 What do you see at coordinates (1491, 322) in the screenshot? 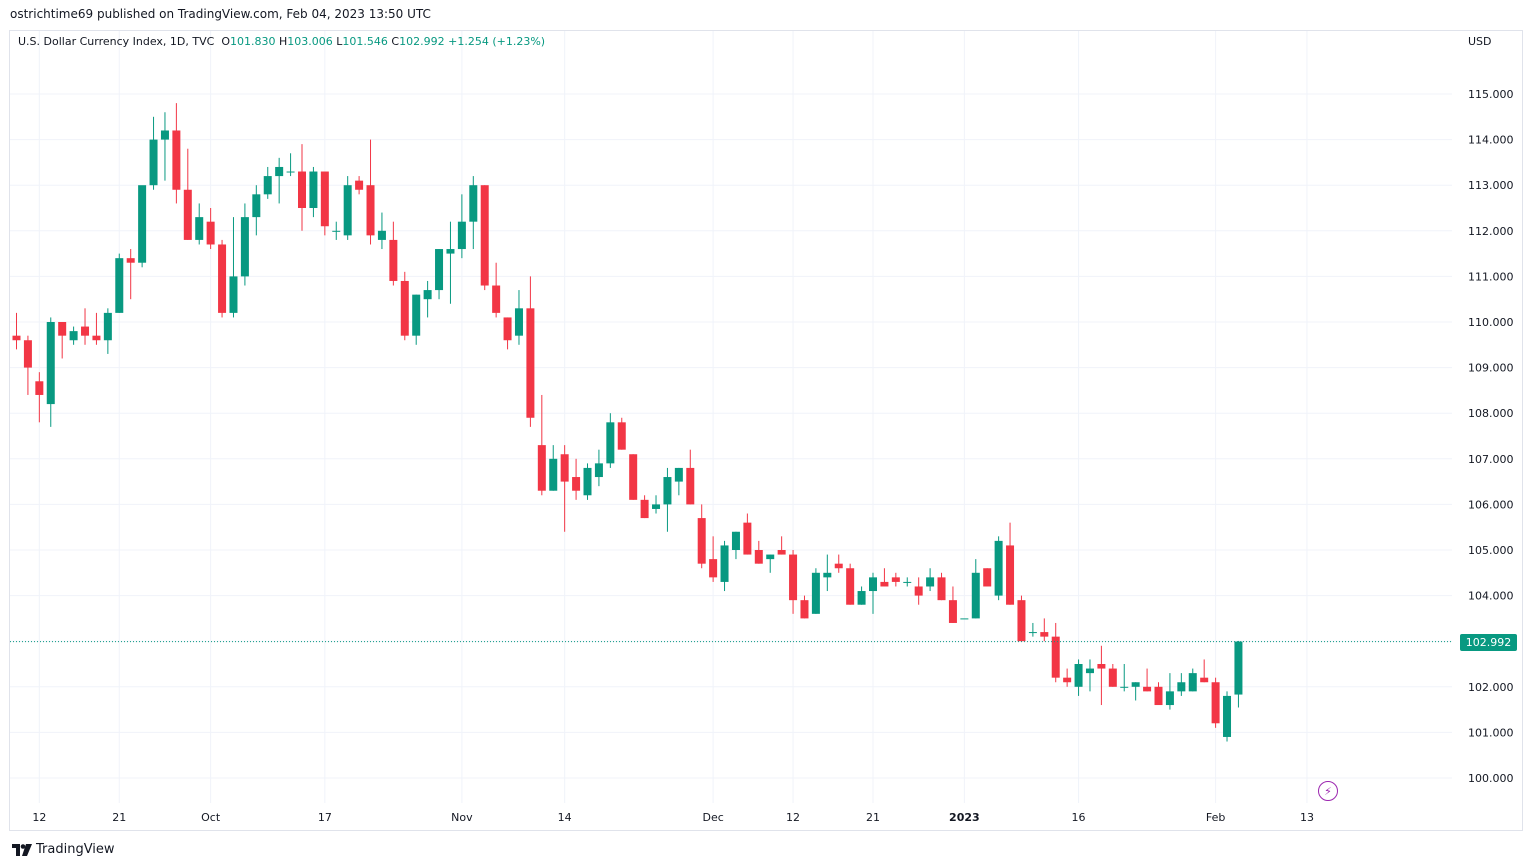
I see `y-tick-label: 110.000` at bounding box center [1491, 322].